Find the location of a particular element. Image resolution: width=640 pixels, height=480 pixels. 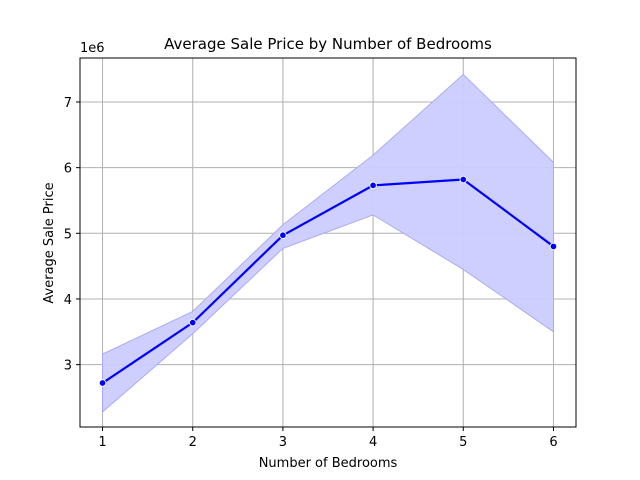

x-tick-label: 4 is located at coordinates (373, 442).